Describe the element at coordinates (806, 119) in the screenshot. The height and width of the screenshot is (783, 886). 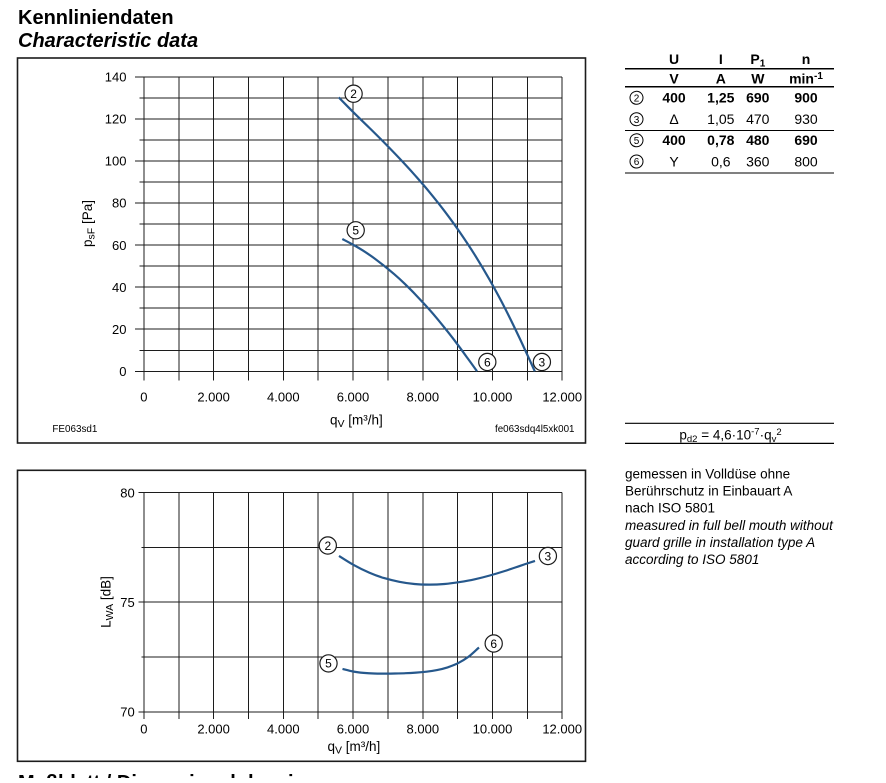
I see `svg-text: 930` at that location.